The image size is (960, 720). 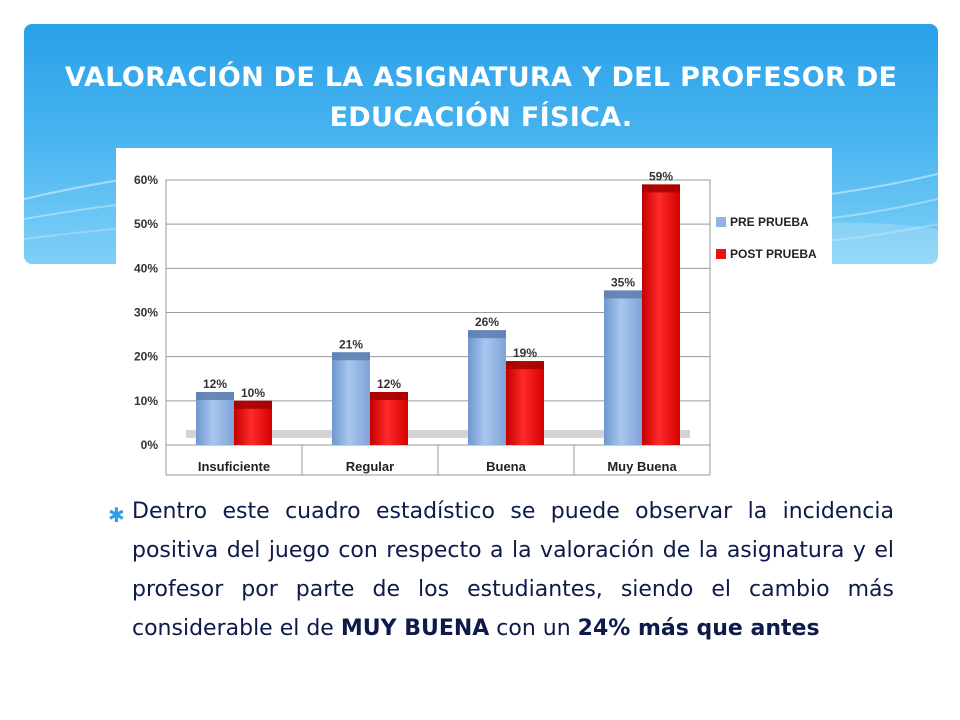 What do you see at coordinates (146, 224) in the screenshot?
I see `y-tick-label: 50%` at bounding box center [146, 224].